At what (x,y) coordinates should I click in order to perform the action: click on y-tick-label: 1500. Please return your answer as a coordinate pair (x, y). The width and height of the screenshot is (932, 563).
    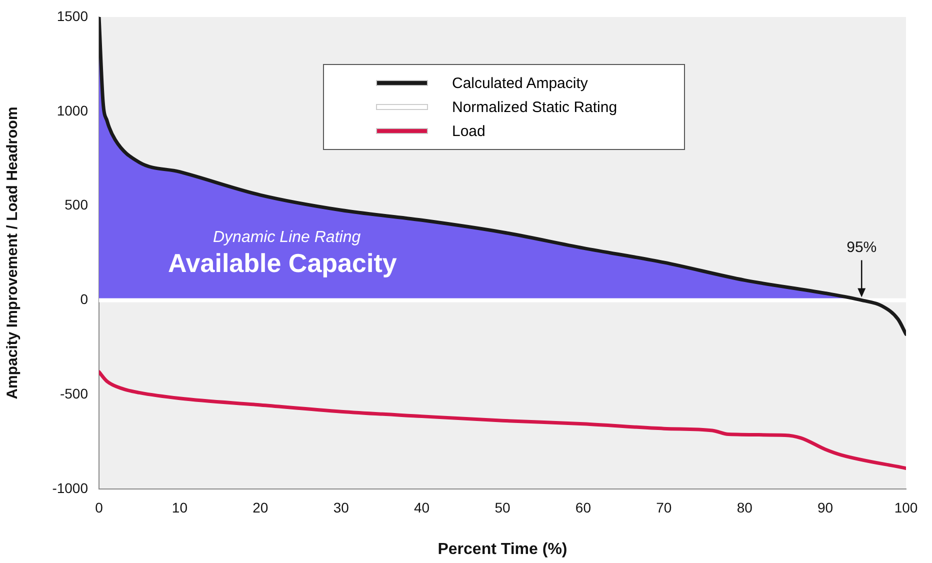
    Looking at the image, I should click on (72, 16).